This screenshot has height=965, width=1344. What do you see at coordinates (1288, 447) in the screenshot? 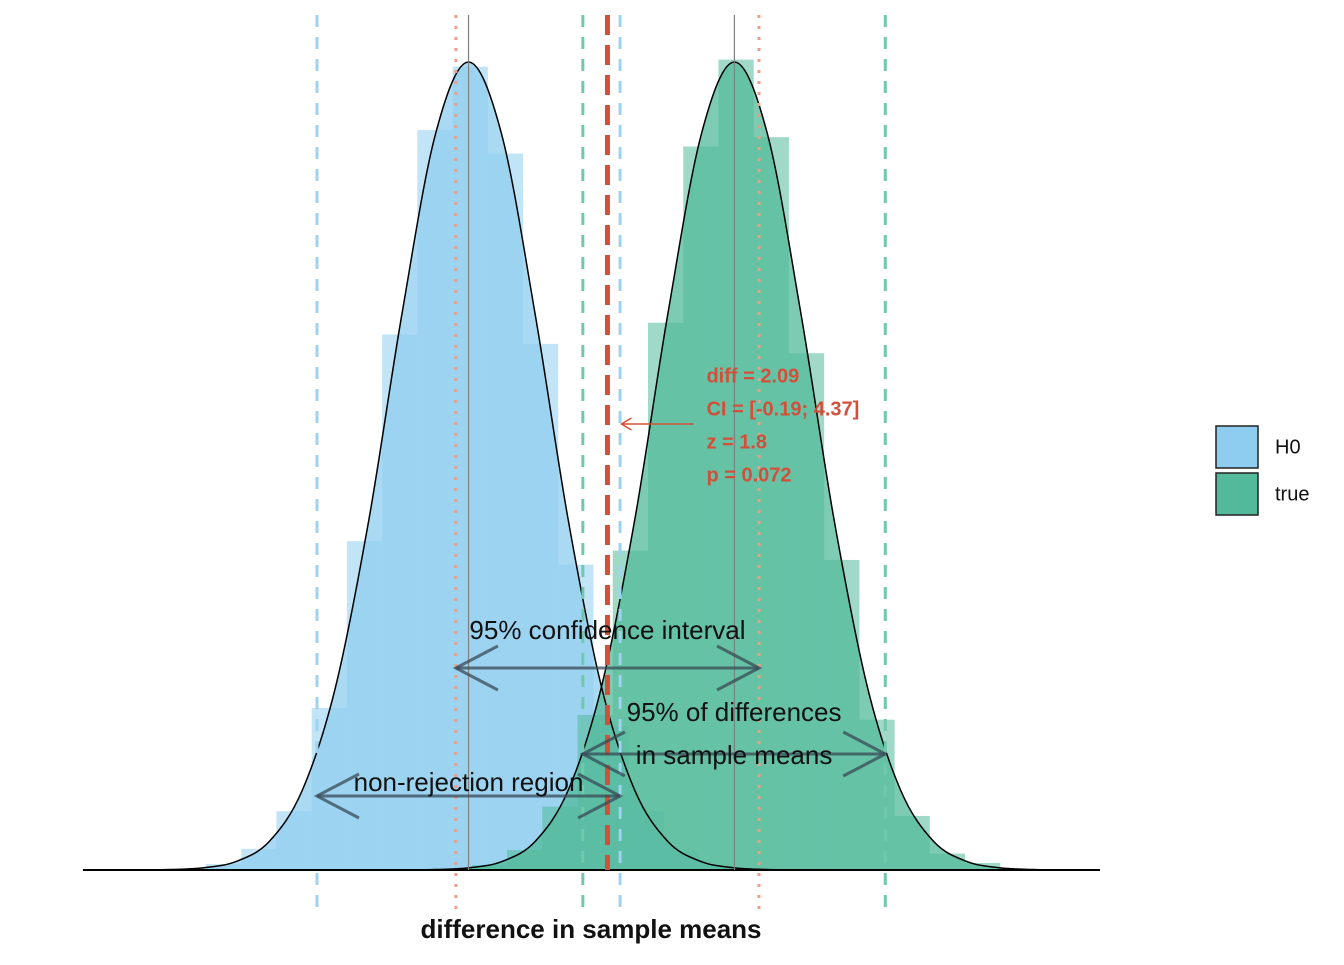
I see `legend-label: H0` at bounding box center [1288, 447].